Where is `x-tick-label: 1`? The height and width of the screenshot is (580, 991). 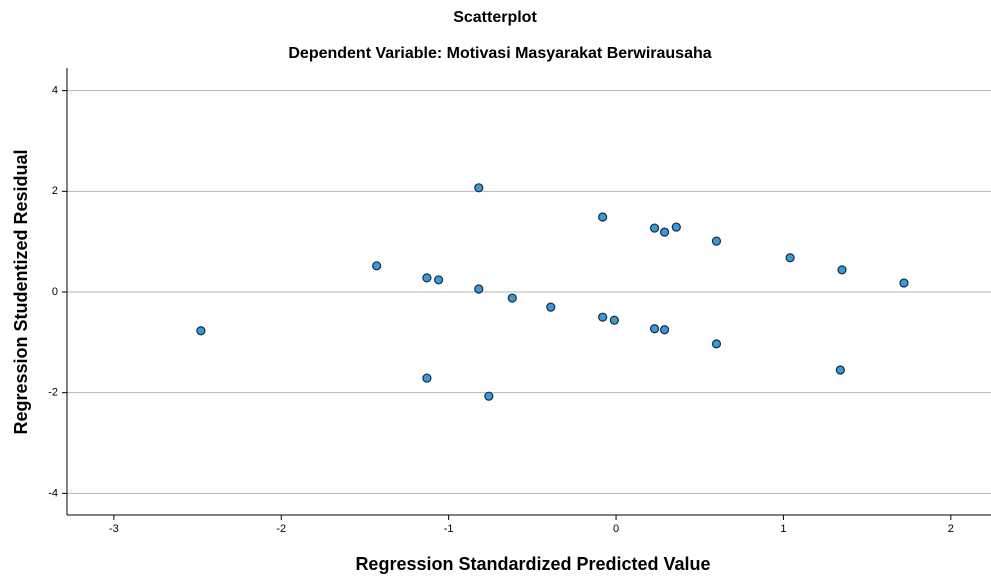
x-tick-label: 1 is located at coordinates (783, 529).